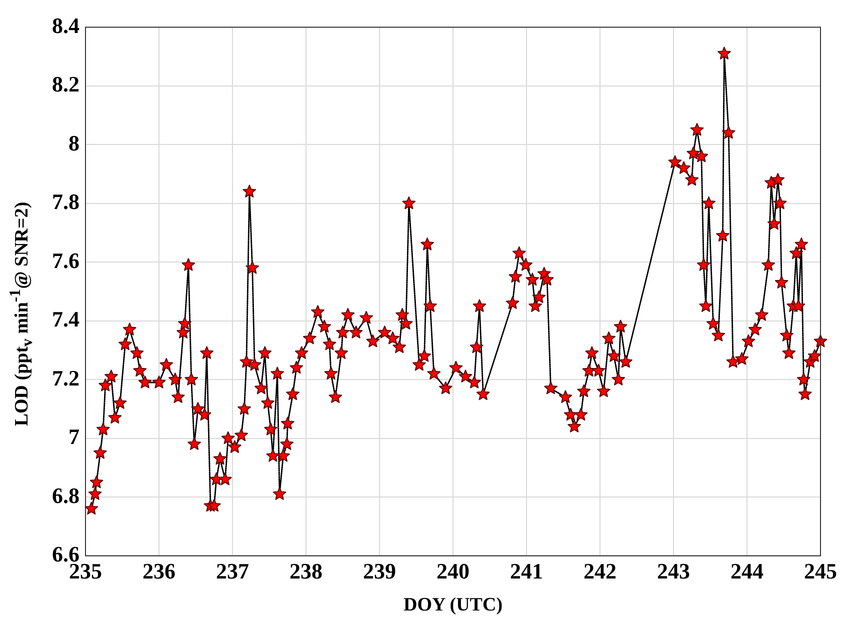  I want to click on x-tick-label: 243, so click(673, 571).